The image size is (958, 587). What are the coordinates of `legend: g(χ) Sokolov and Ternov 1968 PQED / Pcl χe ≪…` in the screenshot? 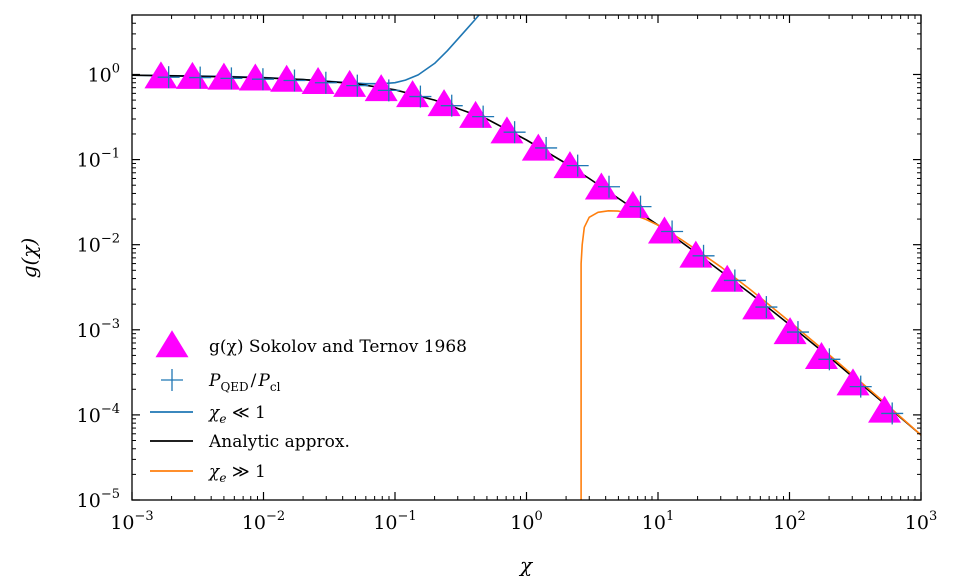 It's located at (308, 407).